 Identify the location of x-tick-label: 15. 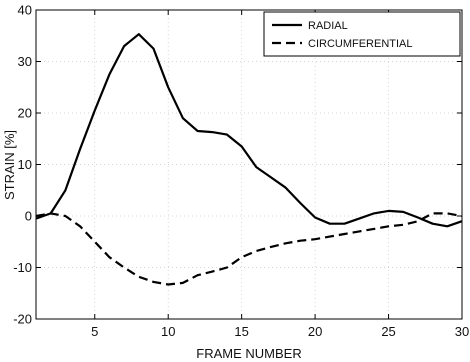
(241, 331).